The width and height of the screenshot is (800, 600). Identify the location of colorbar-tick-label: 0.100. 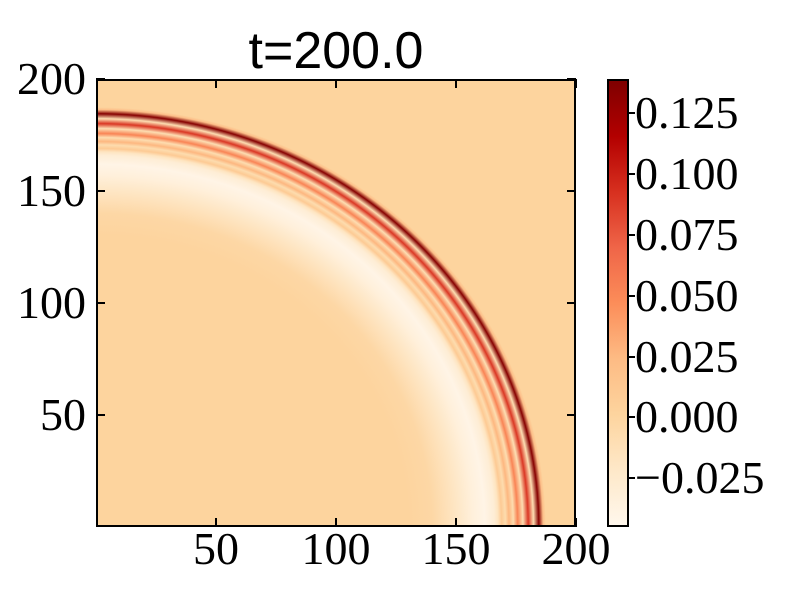
(687, 173).